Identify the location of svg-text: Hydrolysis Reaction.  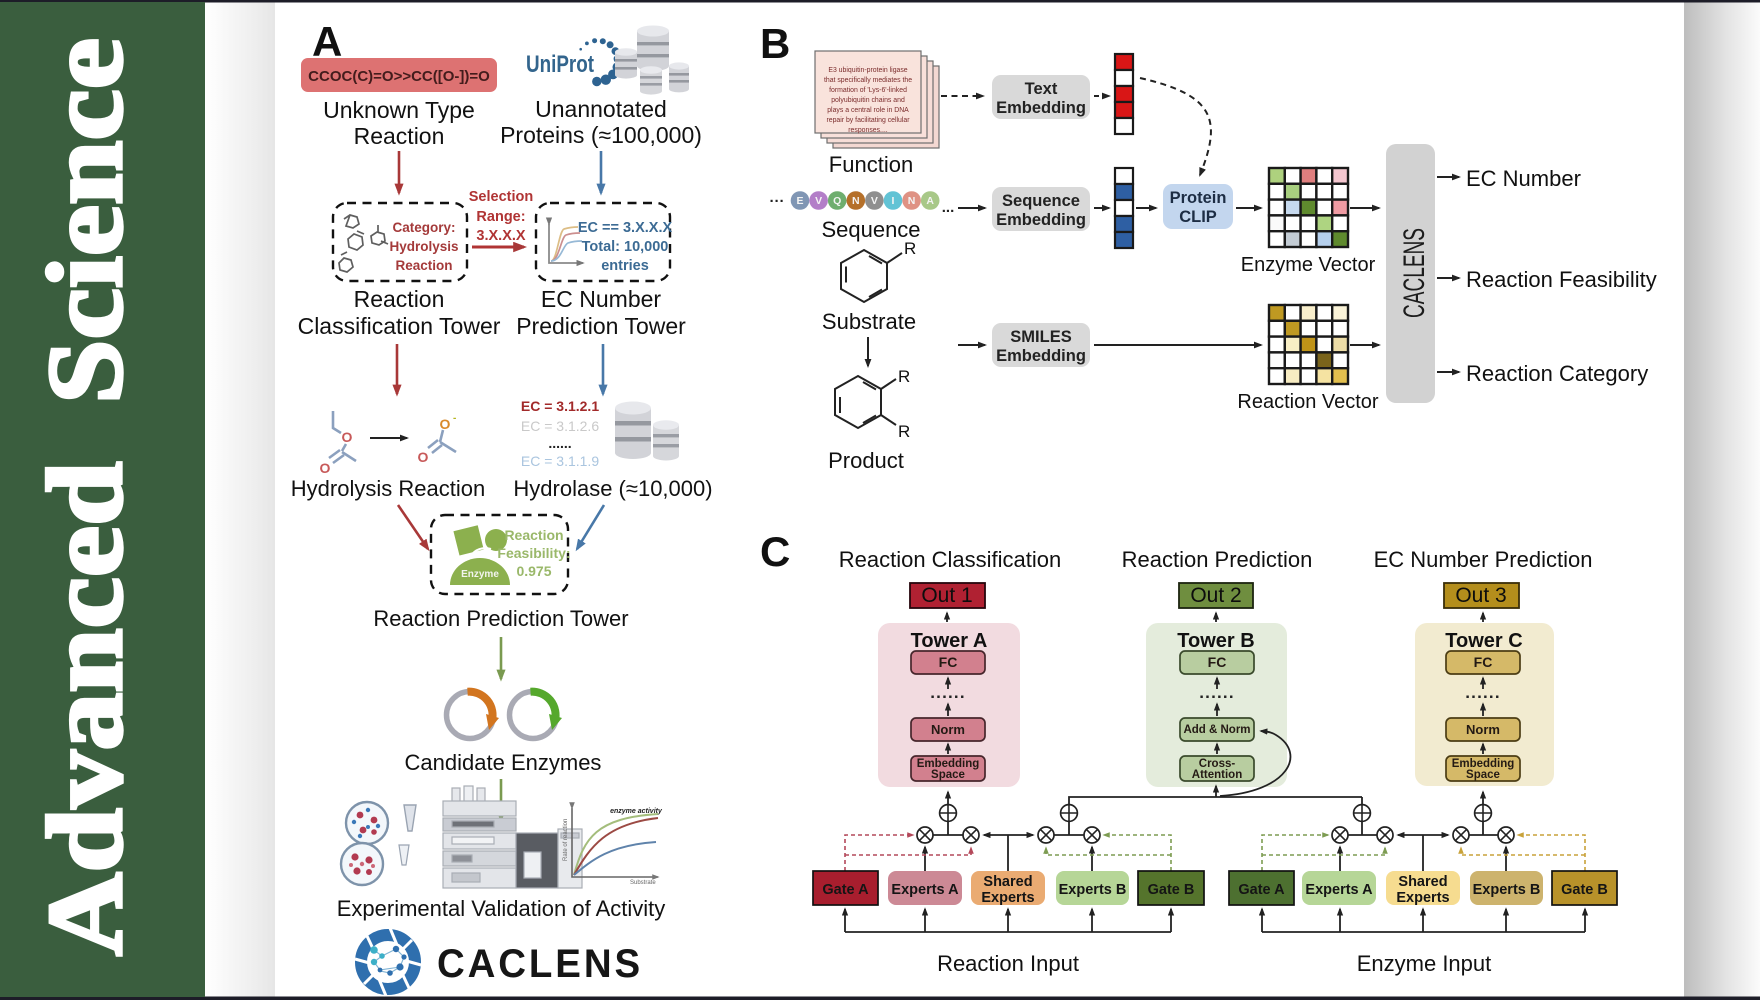
(388, 488).